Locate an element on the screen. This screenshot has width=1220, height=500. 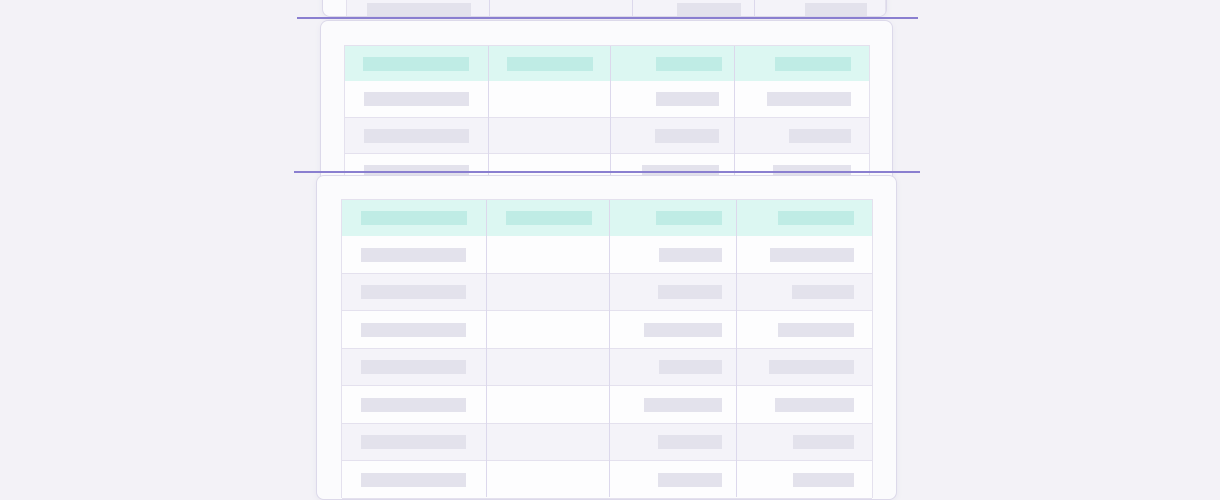
table-card-top is located at coordinates (604, 8).